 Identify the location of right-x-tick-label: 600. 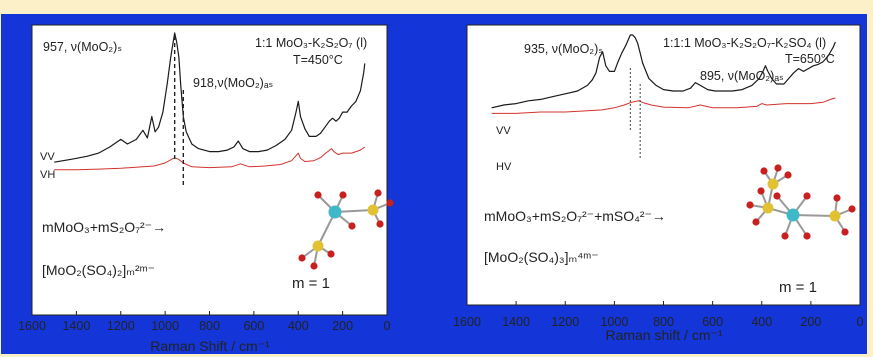
(712, 322).